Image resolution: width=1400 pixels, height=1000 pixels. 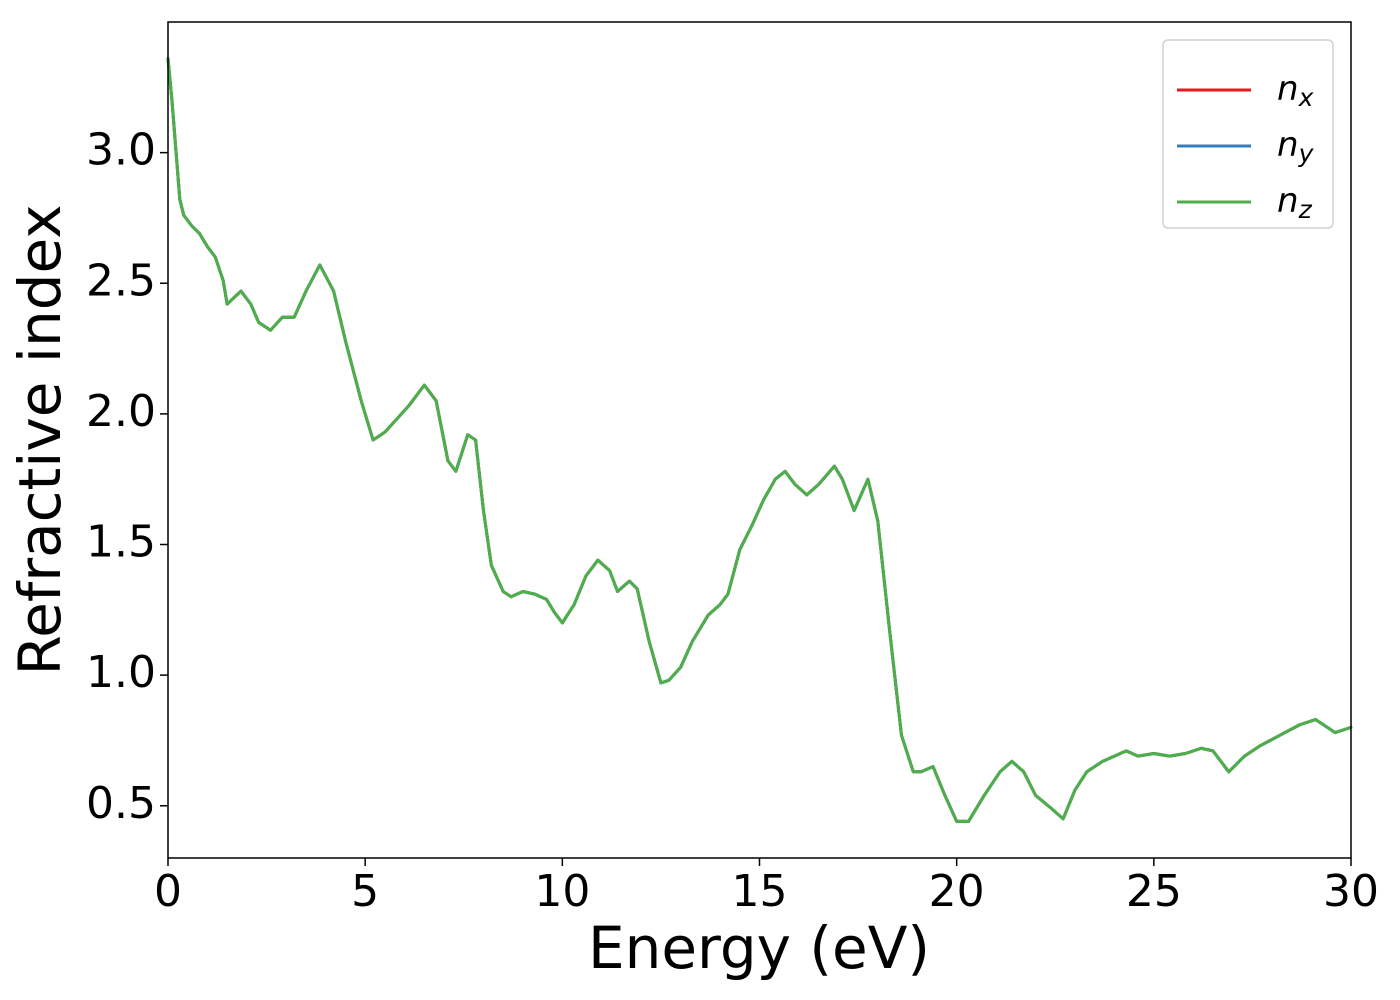 What do you see at coordinates (168, 891) in the screenshot?
I see `x-tick-label: 0` at bounding box center [168, 891].